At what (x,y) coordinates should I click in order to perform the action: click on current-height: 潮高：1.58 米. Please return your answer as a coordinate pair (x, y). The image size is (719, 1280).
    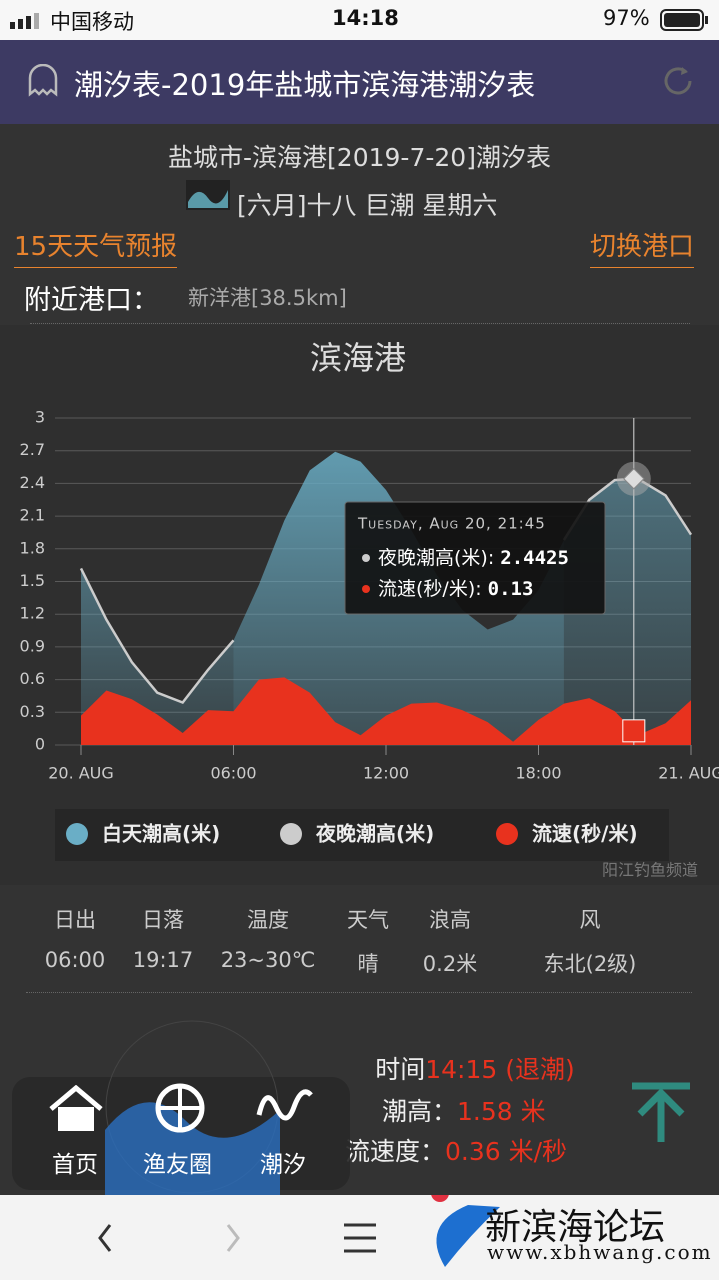
    Looking at the image, I should click on (464, 1110).